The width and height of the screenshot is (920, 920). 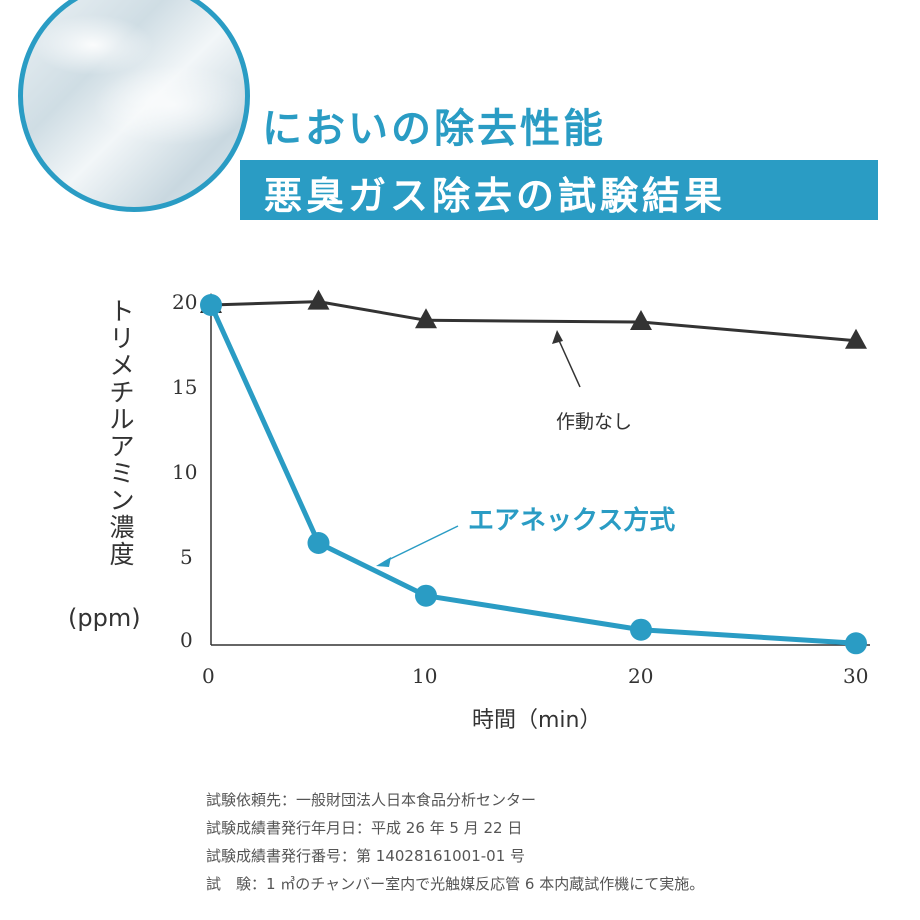 I want to click on subtitle-band, so click(x=559, y=190).